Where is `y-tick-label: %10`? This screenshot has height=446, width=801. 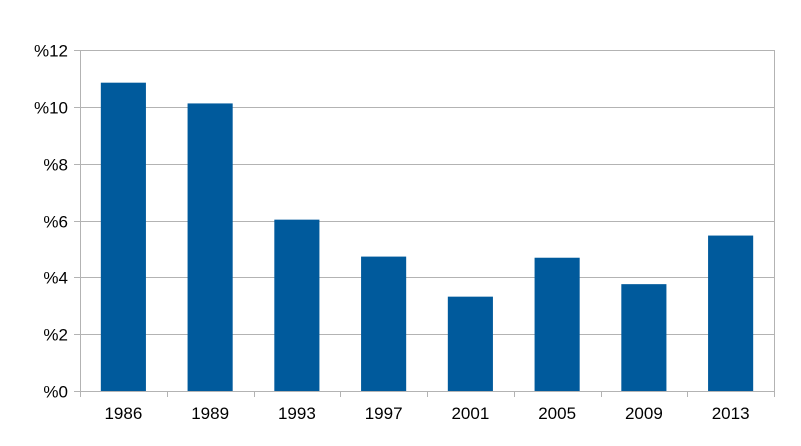
y-tick-label: %10 is located at coordinates (51, 108).